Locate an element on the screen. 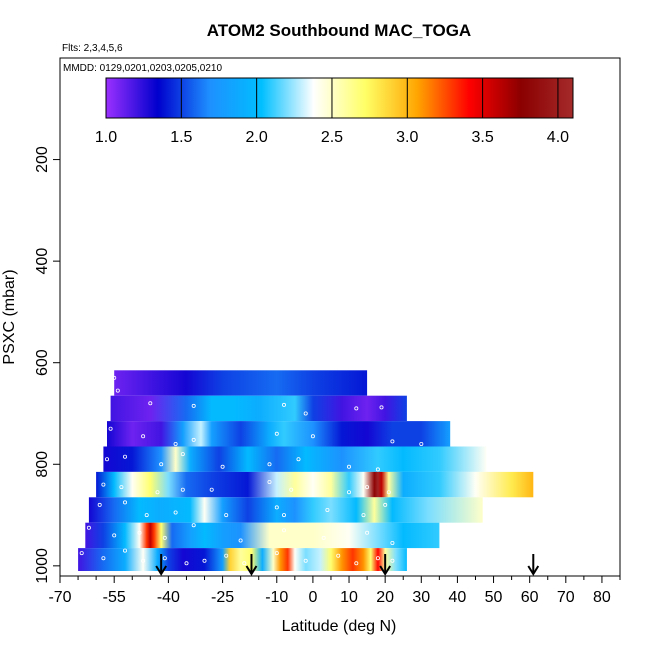  y-tick-label: 800 is located at coordinates (42, 464).